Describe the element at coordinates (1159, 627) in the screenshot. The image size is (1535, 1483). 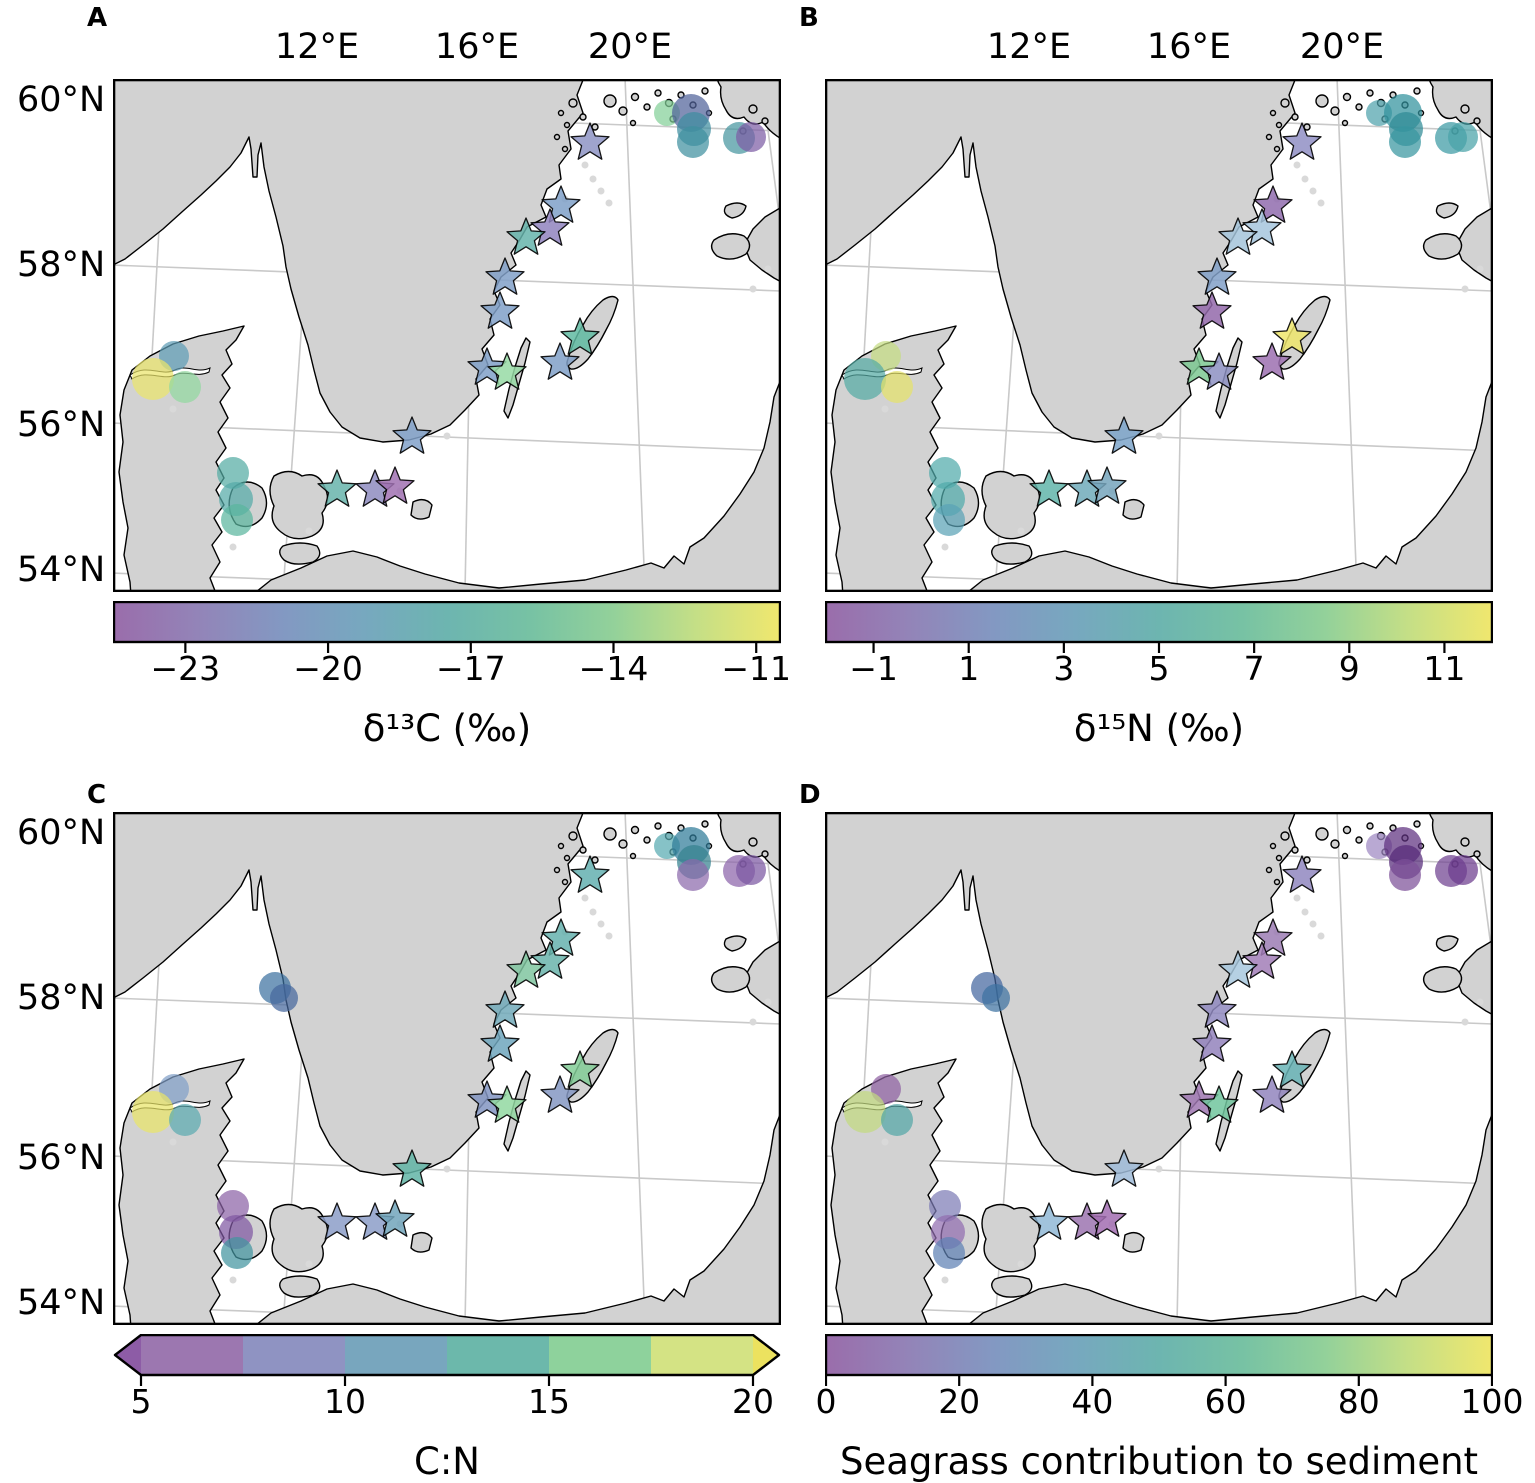
I see `colorbar-b` at that location.